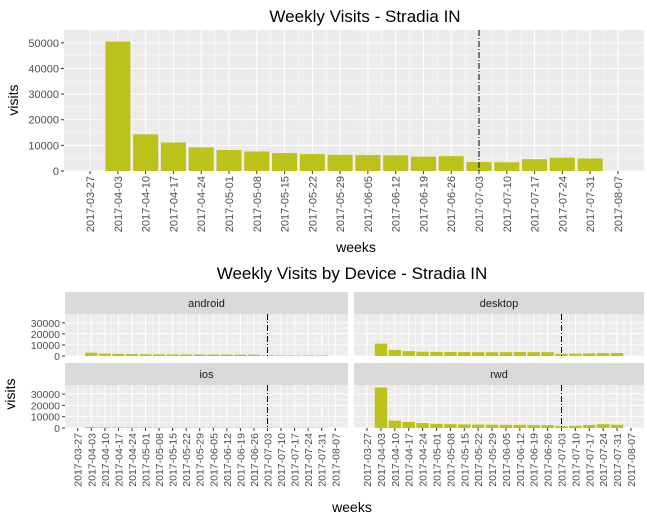  What do you see at coordinates (452, 204) in the screenshot?
I see `x-tick-label: 2017-06-26` at bounding box center [452, 204].